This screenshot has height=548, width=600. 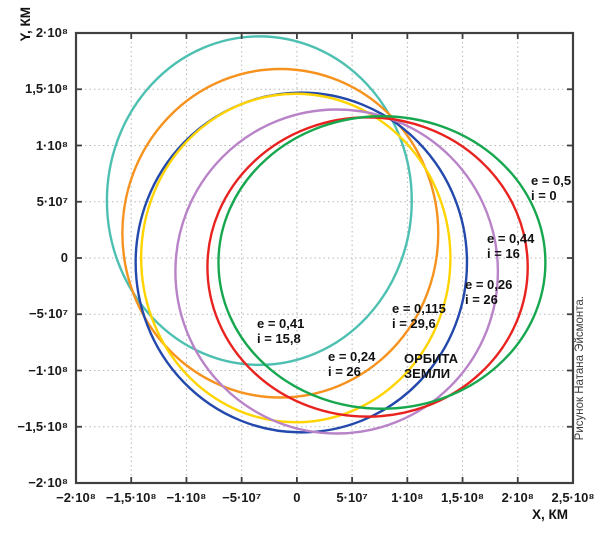 What do you see at coordinates (48, 314) in the screenshot?
I see `y-tick-label: −5·10⁷` at bounding box center [48, 314].